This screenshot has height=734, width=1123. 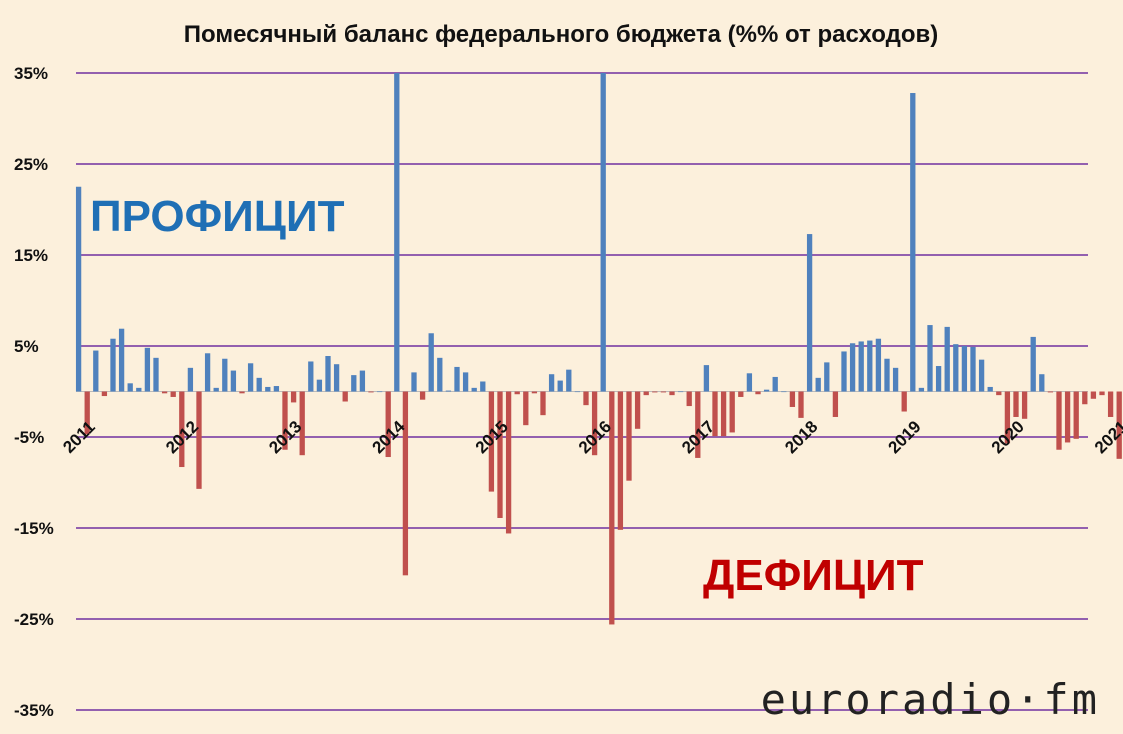 What do you see at coordinates (34, 528) in the screenshot?
I see `y-tick-label: -15%` at bounding box center [34, 528].